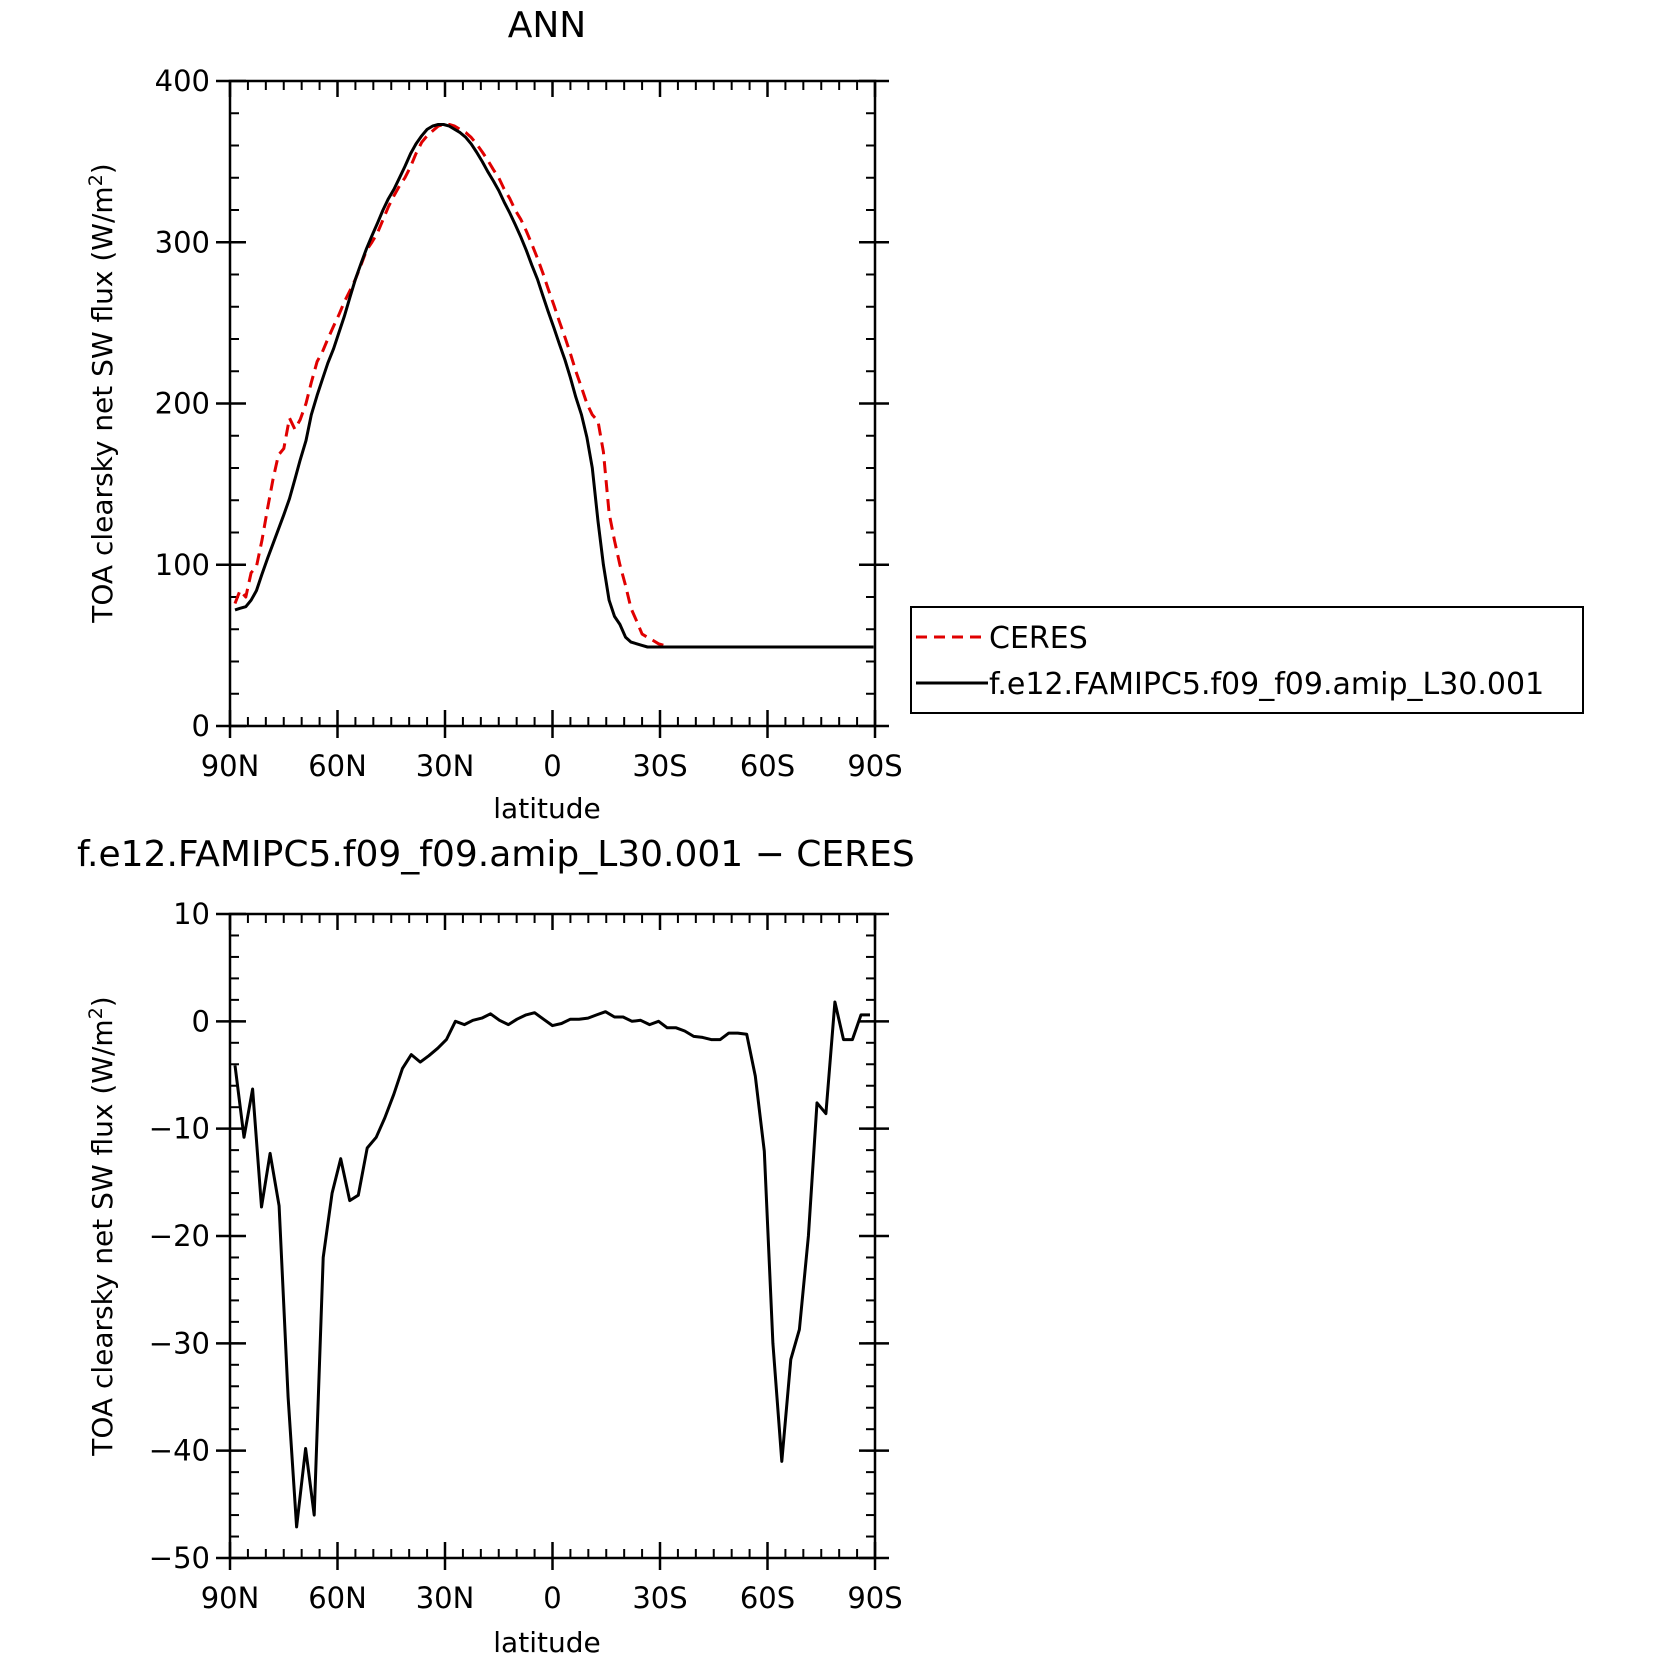 This screenshot has width=1664, height=1668. What do you see at coordinates (445, 766) in the screenshot?
I see `panel1-x-tick-label: 30N` at bounding box center [445, 766].